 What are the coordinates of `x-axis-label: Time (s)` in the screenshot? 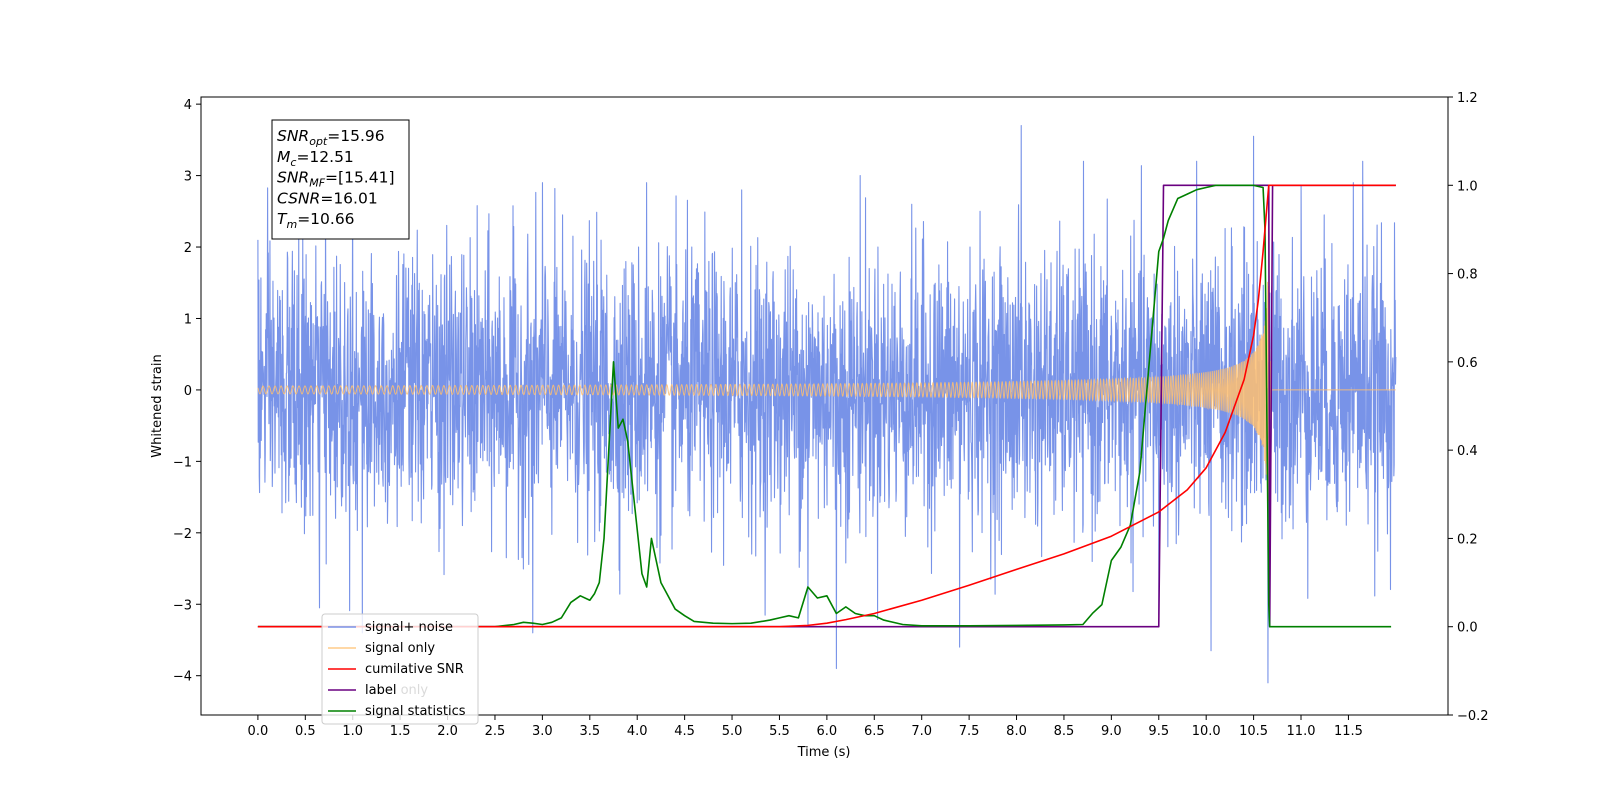 It's located at (824, 752).